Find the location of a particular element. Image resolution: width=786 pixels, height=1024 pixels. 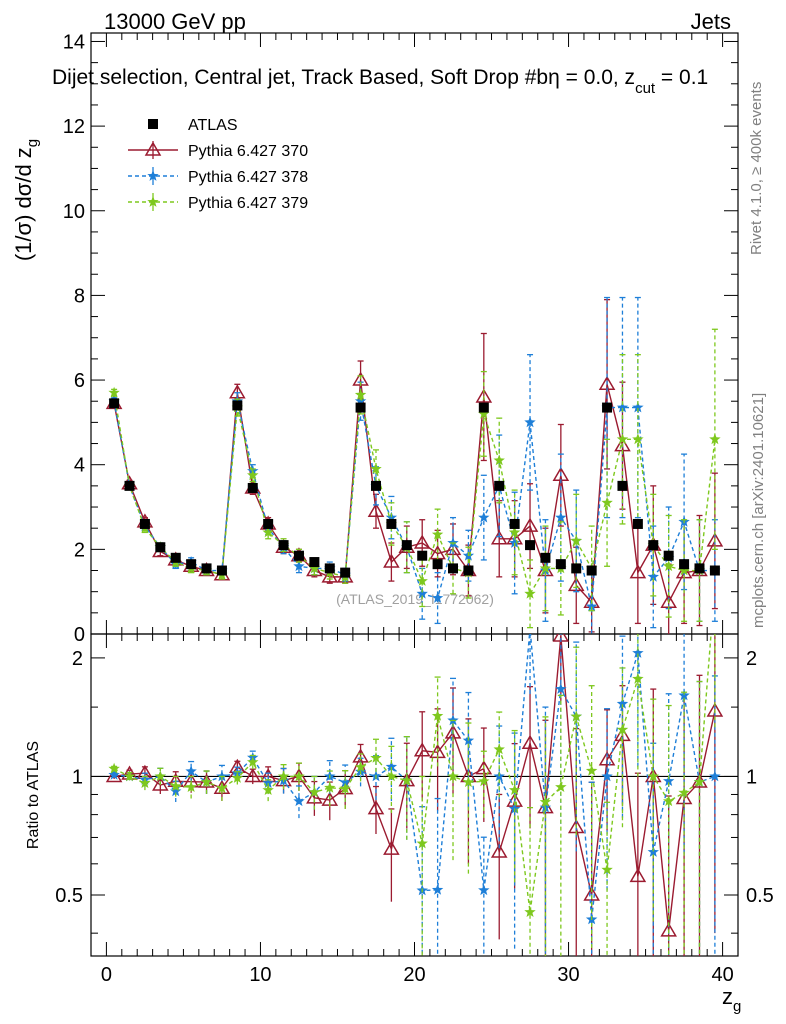

ratio-tick-label-right: 2 is located at coordinates (751, 659).